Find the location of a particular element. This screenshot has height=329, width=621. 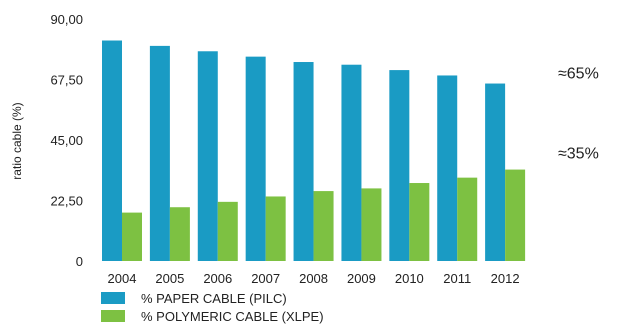

y-tick-label: 45,00 is located at coordinates (66, 140).